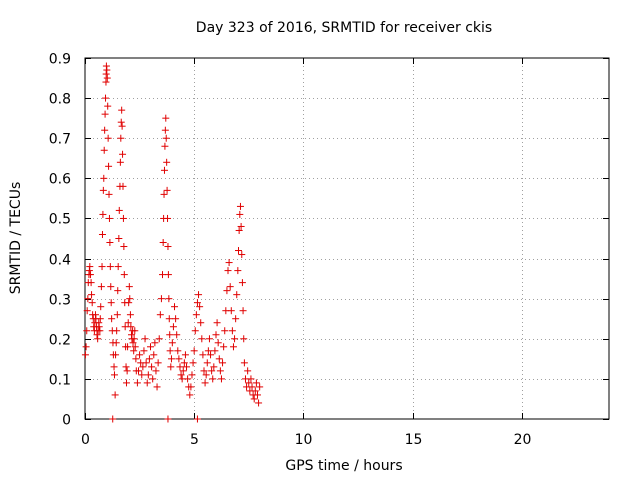 Image resolution: width=640 pixels, height=480 pixels. Describe the element at coordinates (414, 440) in the screenshot. I see `x-tick-label: 15` at that location.